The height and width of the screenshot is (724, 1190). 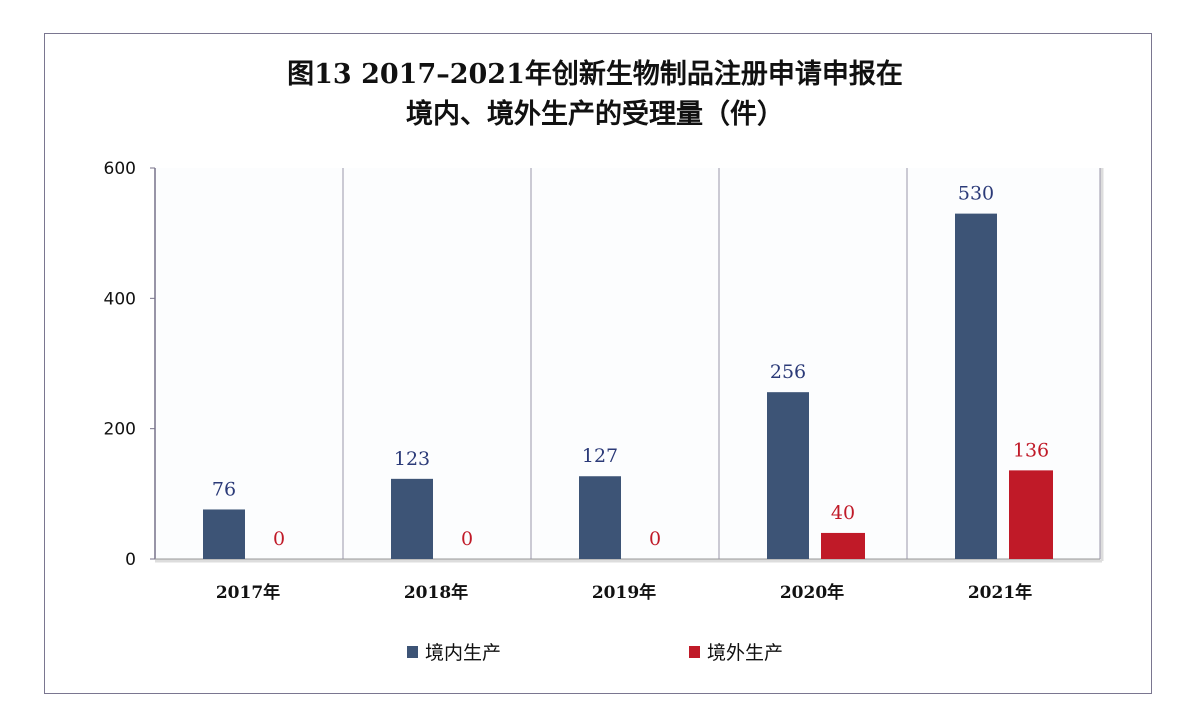 I want to click on x-tick-label: 2018年, so click(x=436, y=592).